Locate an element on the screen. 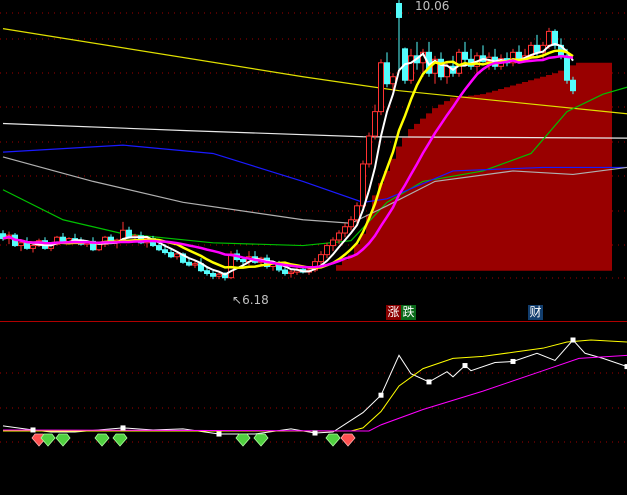  low-price-label: ↖6.18 is located at coordinates (250, 300).